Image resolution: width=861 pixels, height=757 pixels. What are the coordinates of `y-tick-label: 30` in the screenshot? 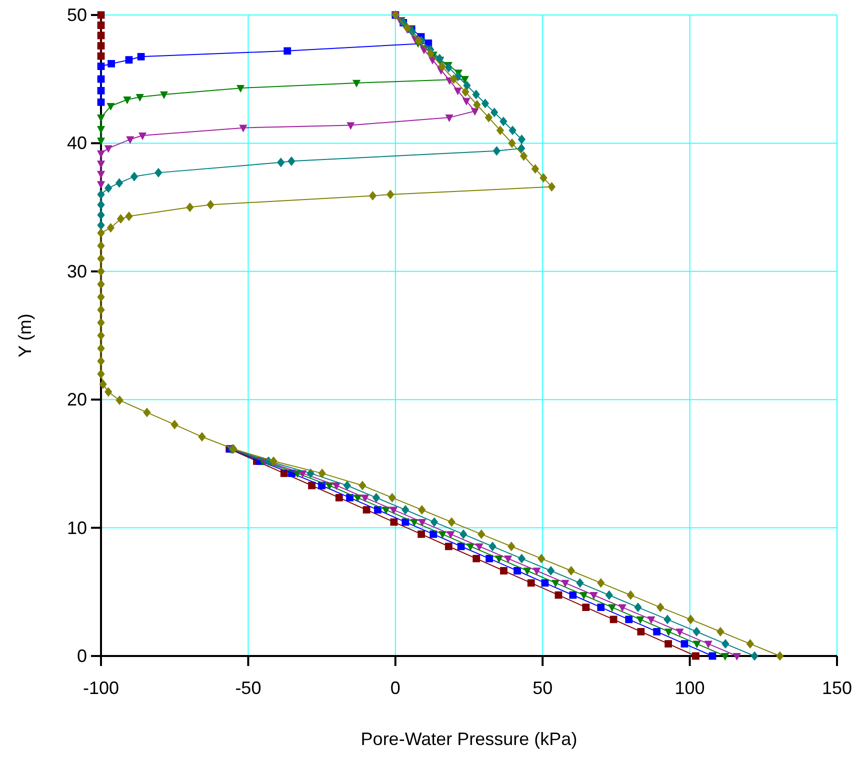 It's located at (76, 271).